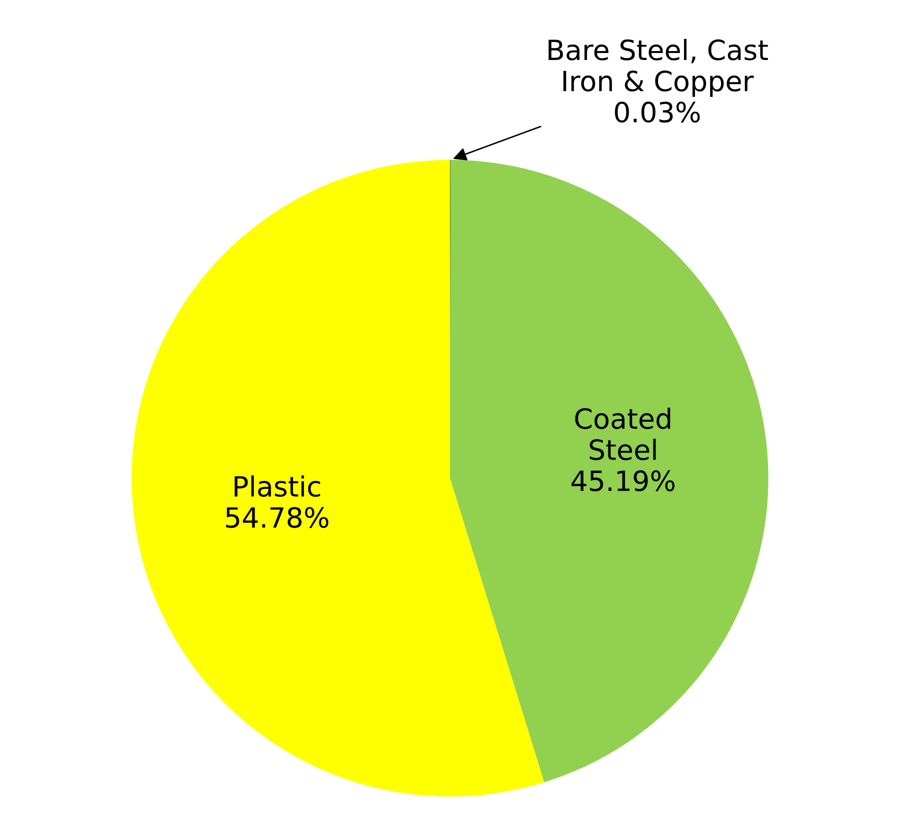  Describe the element at coordinates (657, 112) in the screenshot. I see `data-label: 0.03%` at that location.